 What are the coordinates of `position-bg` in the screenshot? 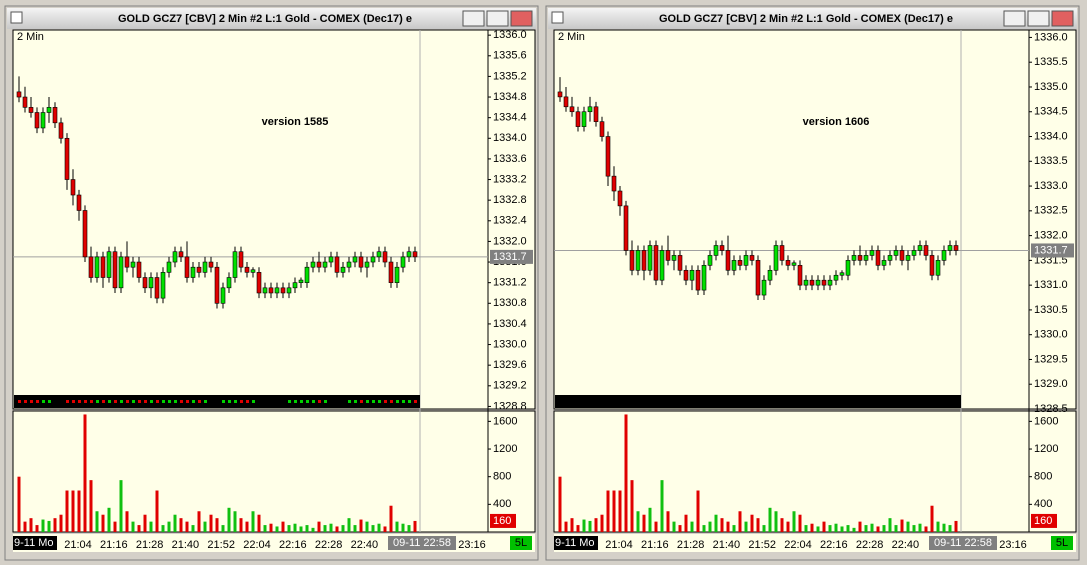 It's located at (521, 543).